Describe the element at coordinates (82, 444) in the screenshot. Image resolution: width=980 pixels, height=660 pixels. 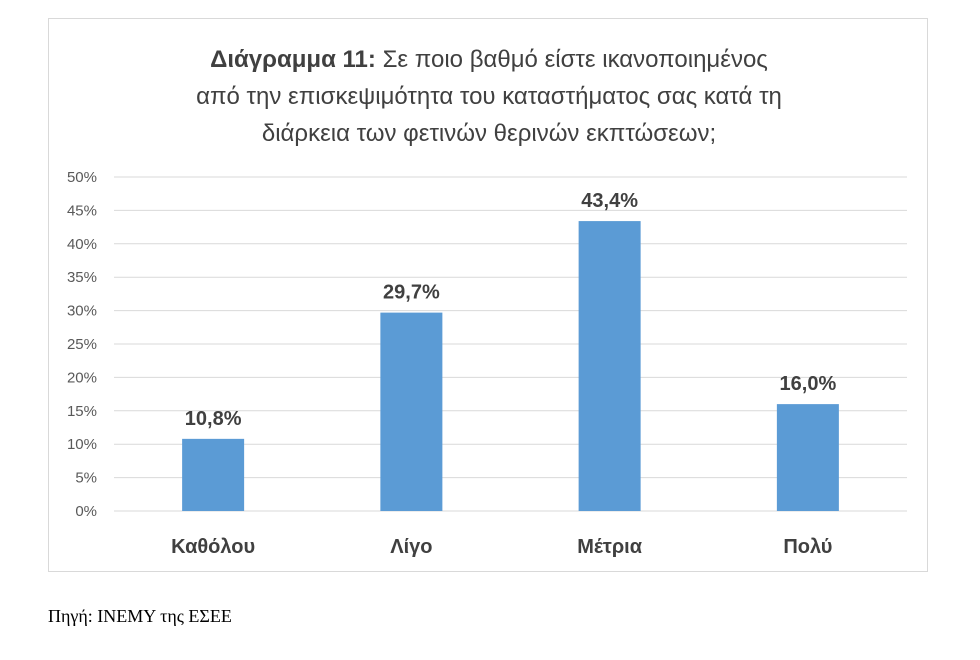
I see `y-tick-label: 10%` at that location.